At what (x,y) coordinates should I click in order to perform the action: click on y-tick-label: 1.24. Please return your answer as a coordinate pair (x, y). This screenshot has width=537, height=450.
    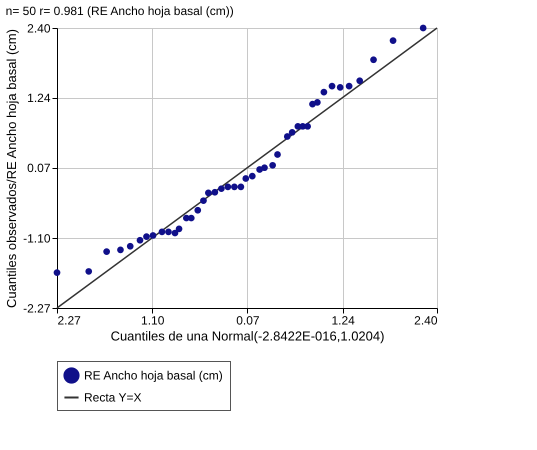
    Looking at the image, I should click on (39, 98).